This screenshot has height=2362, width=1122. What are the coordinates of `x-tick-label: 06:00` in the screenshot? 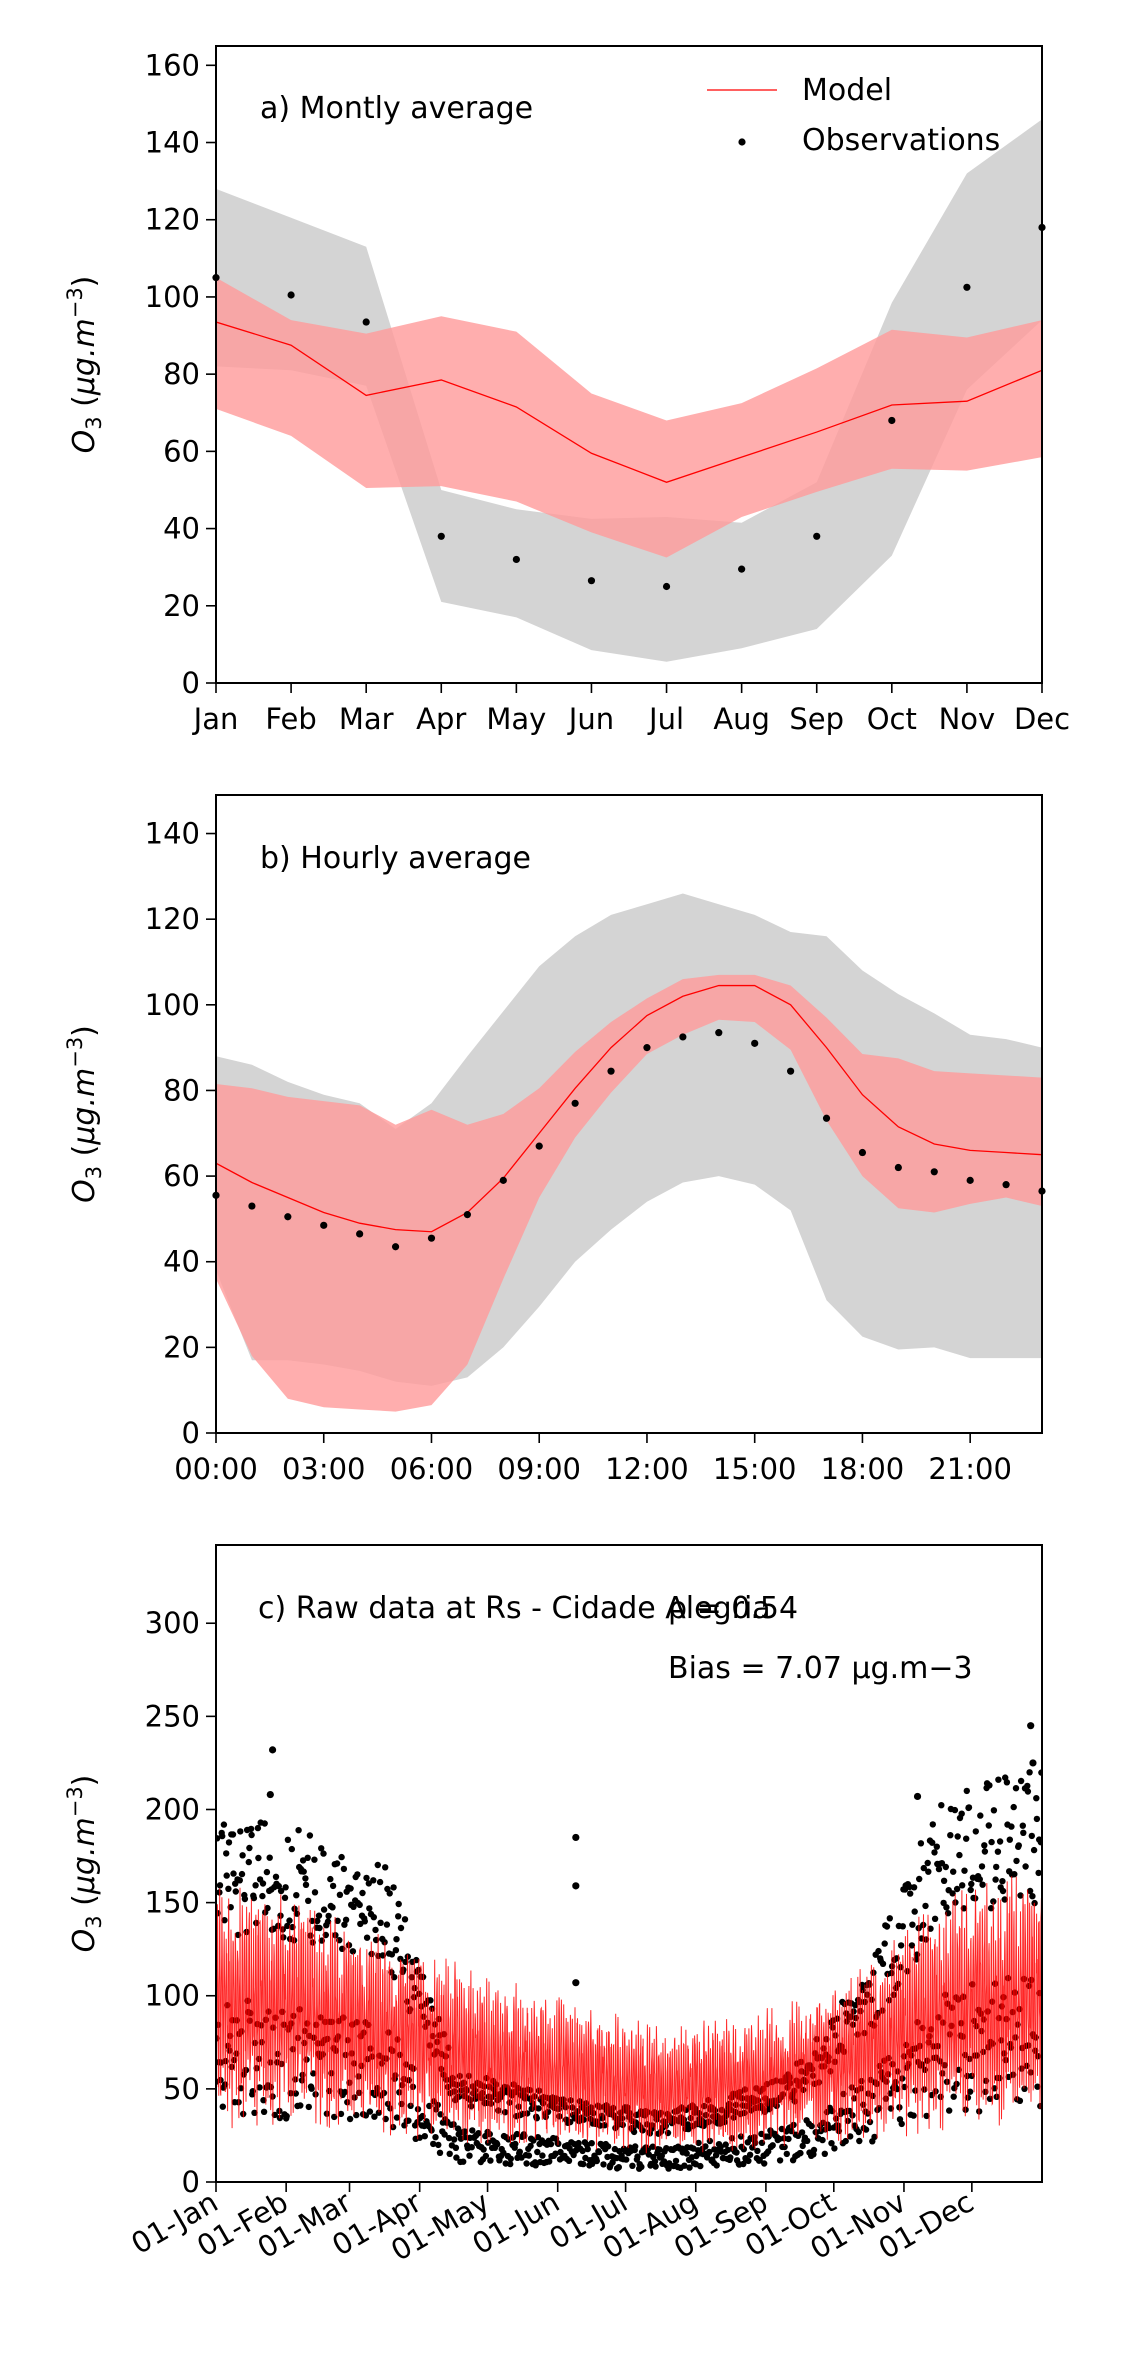 It's located at (432, 1469).